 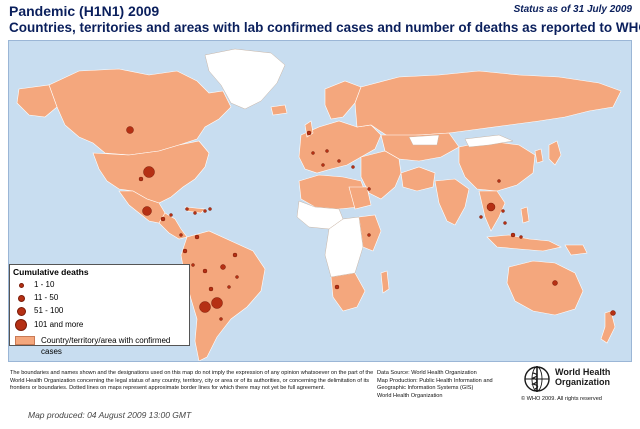 What do you see at coordinates (545, 288) in the screenshot?
I see `country-australia` at bounding box center [545, 288].